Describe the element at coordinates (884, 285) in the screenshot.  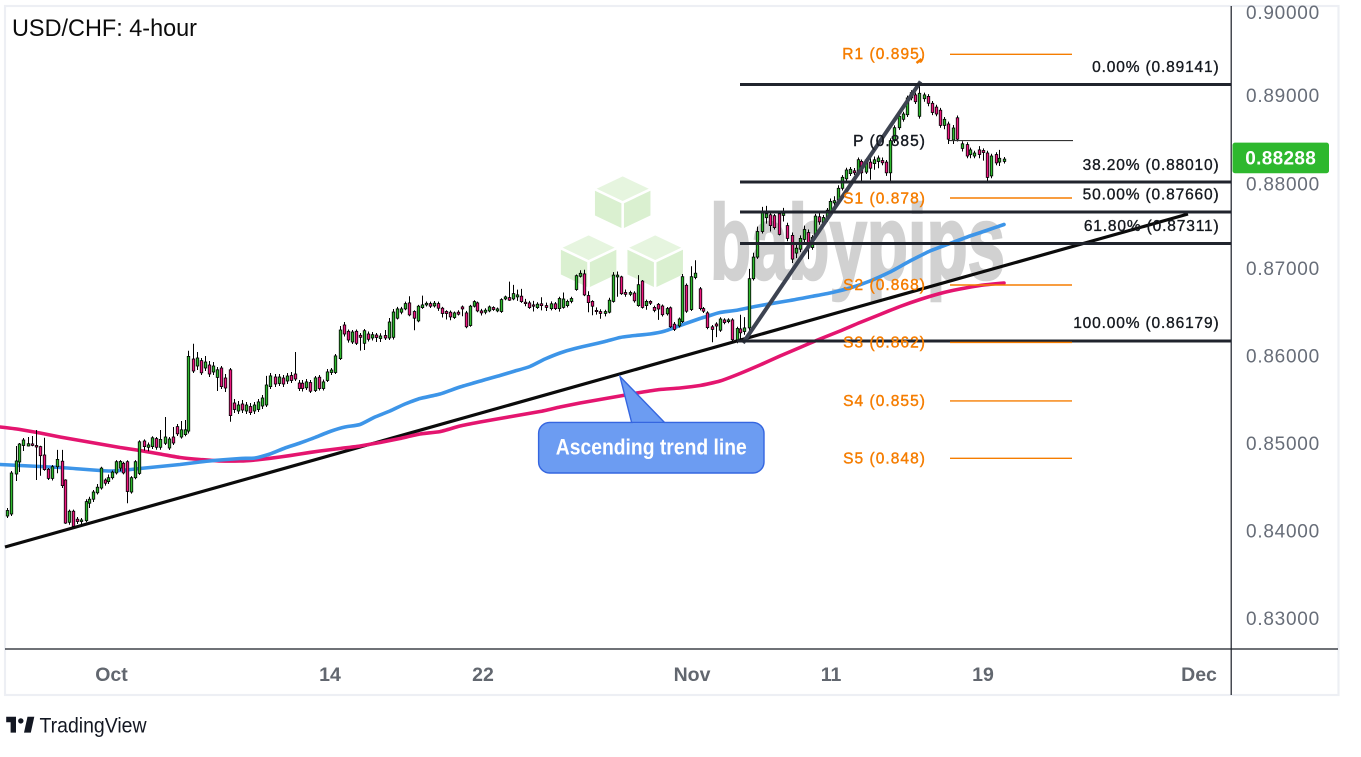
I see `svg-text: S2 (0.868)` at that location.